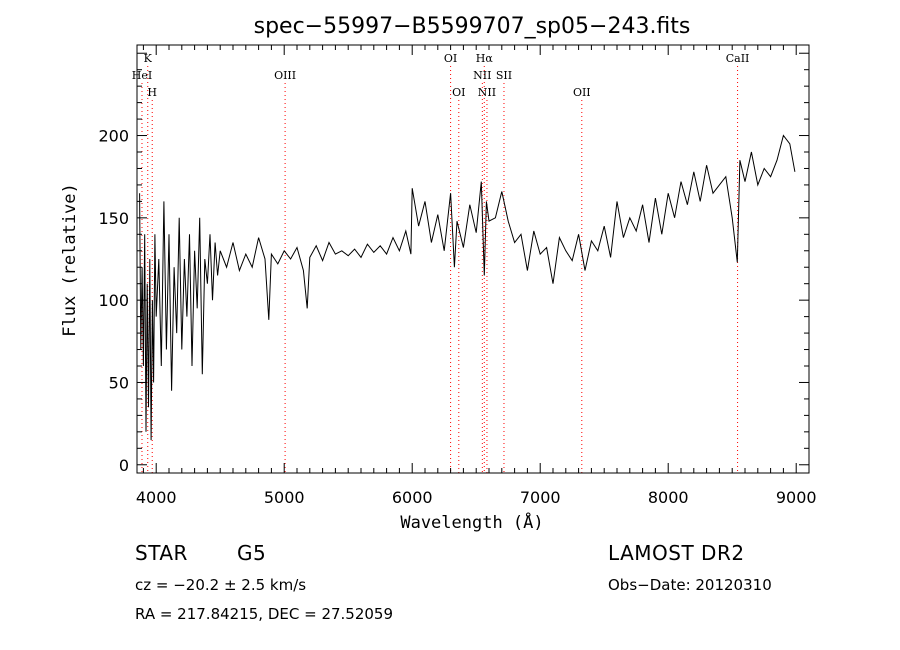  I want to click on obs-date-text: Obs−Date: 20120310, so click(690, 585).